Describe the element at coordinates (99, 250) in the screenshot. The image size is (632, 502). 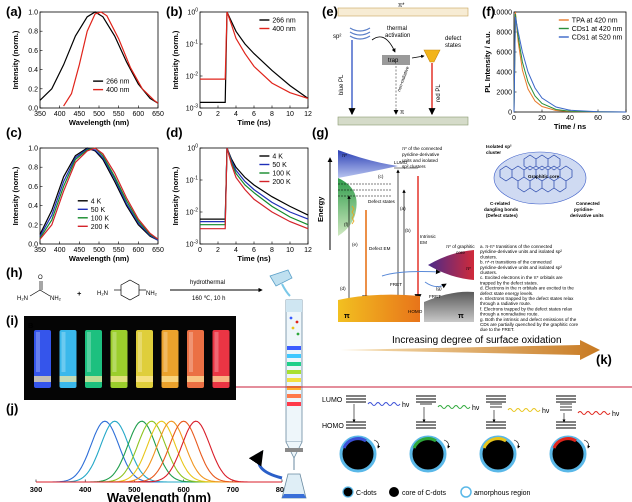
I see `x-tick-label-c: 500` at that location.